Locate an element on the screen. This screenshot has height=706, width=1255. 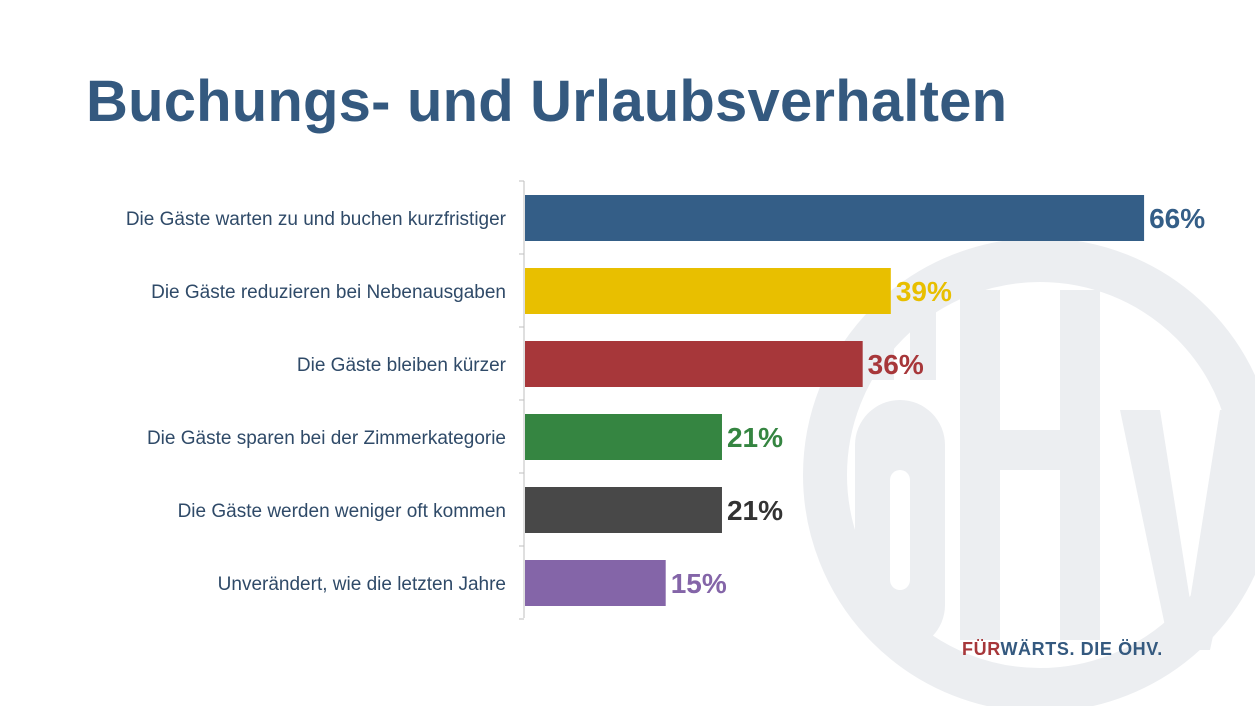
category-label: Die Gäste reduzieren bei Nebenausgaben is located at coordinates (328, 292).